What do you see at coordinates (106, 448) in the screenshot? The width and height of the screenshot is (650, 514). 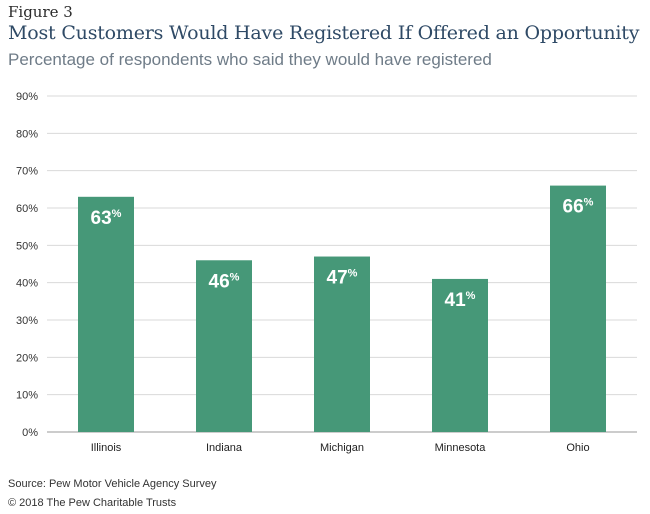 I see `x-tick-label: Illinois` at bounding box center [106, 448].